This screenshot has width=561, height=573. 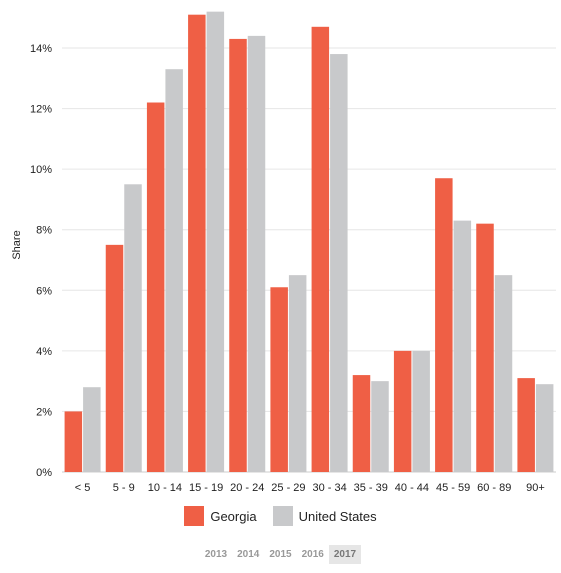 What do you see at coordinates (124, 488) in the screenshot?
I see `x-tick-label: 5 - 9` at bounding box center [124, 488].